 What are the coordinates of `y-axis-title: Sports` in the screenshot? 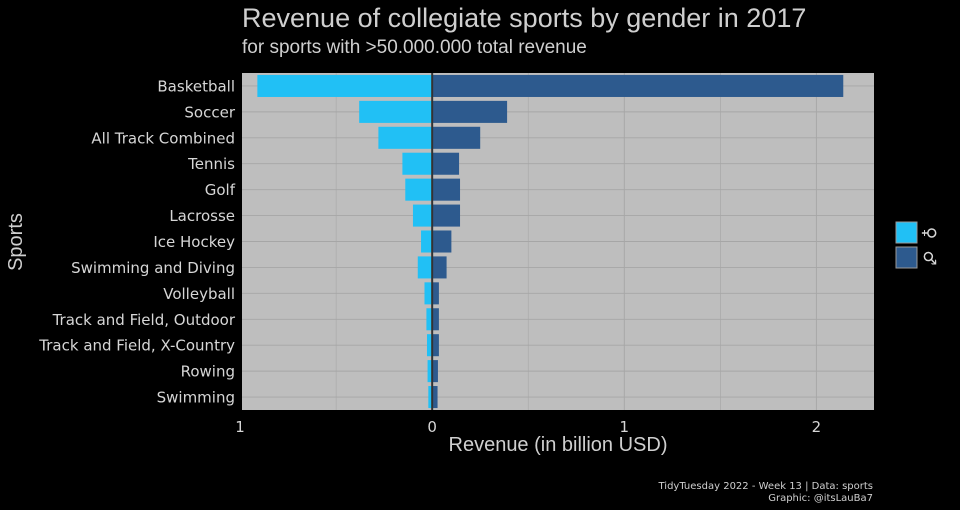 It's located at (16, 242).